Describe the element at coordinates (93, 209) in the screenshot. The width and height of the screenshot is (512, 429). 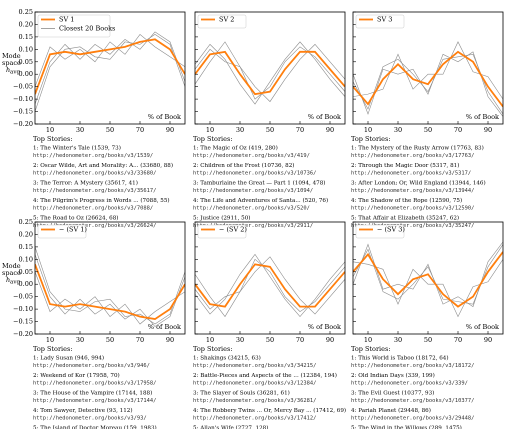
I see `story-url: http://hedonometer.org/books/v3/7088/` at that location.